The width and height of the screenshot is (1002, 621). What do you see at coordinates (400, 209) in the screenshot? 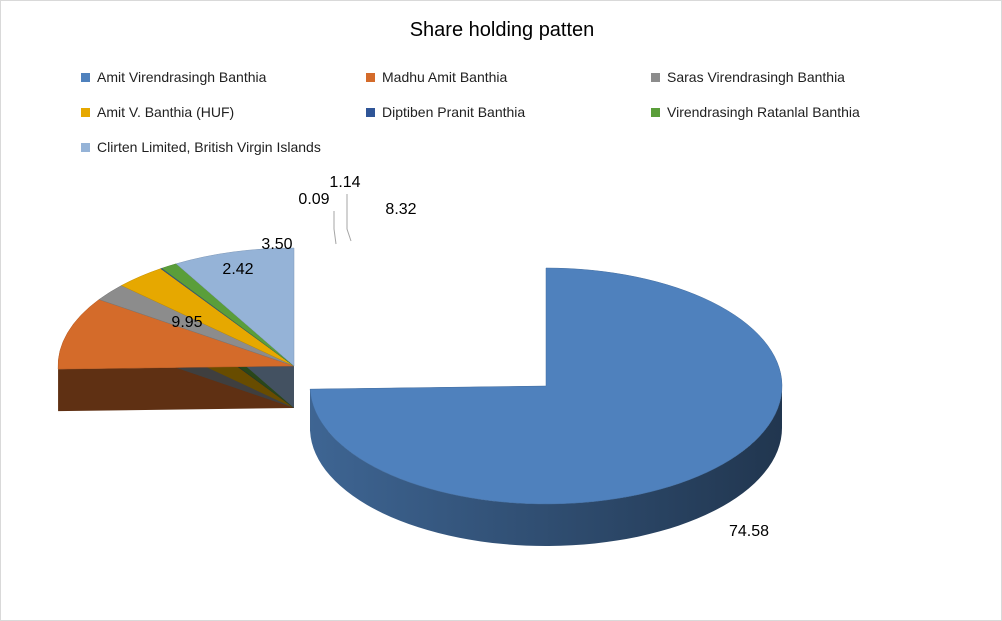
I see `data-label: 8.32` at bounding box center [400, 209].